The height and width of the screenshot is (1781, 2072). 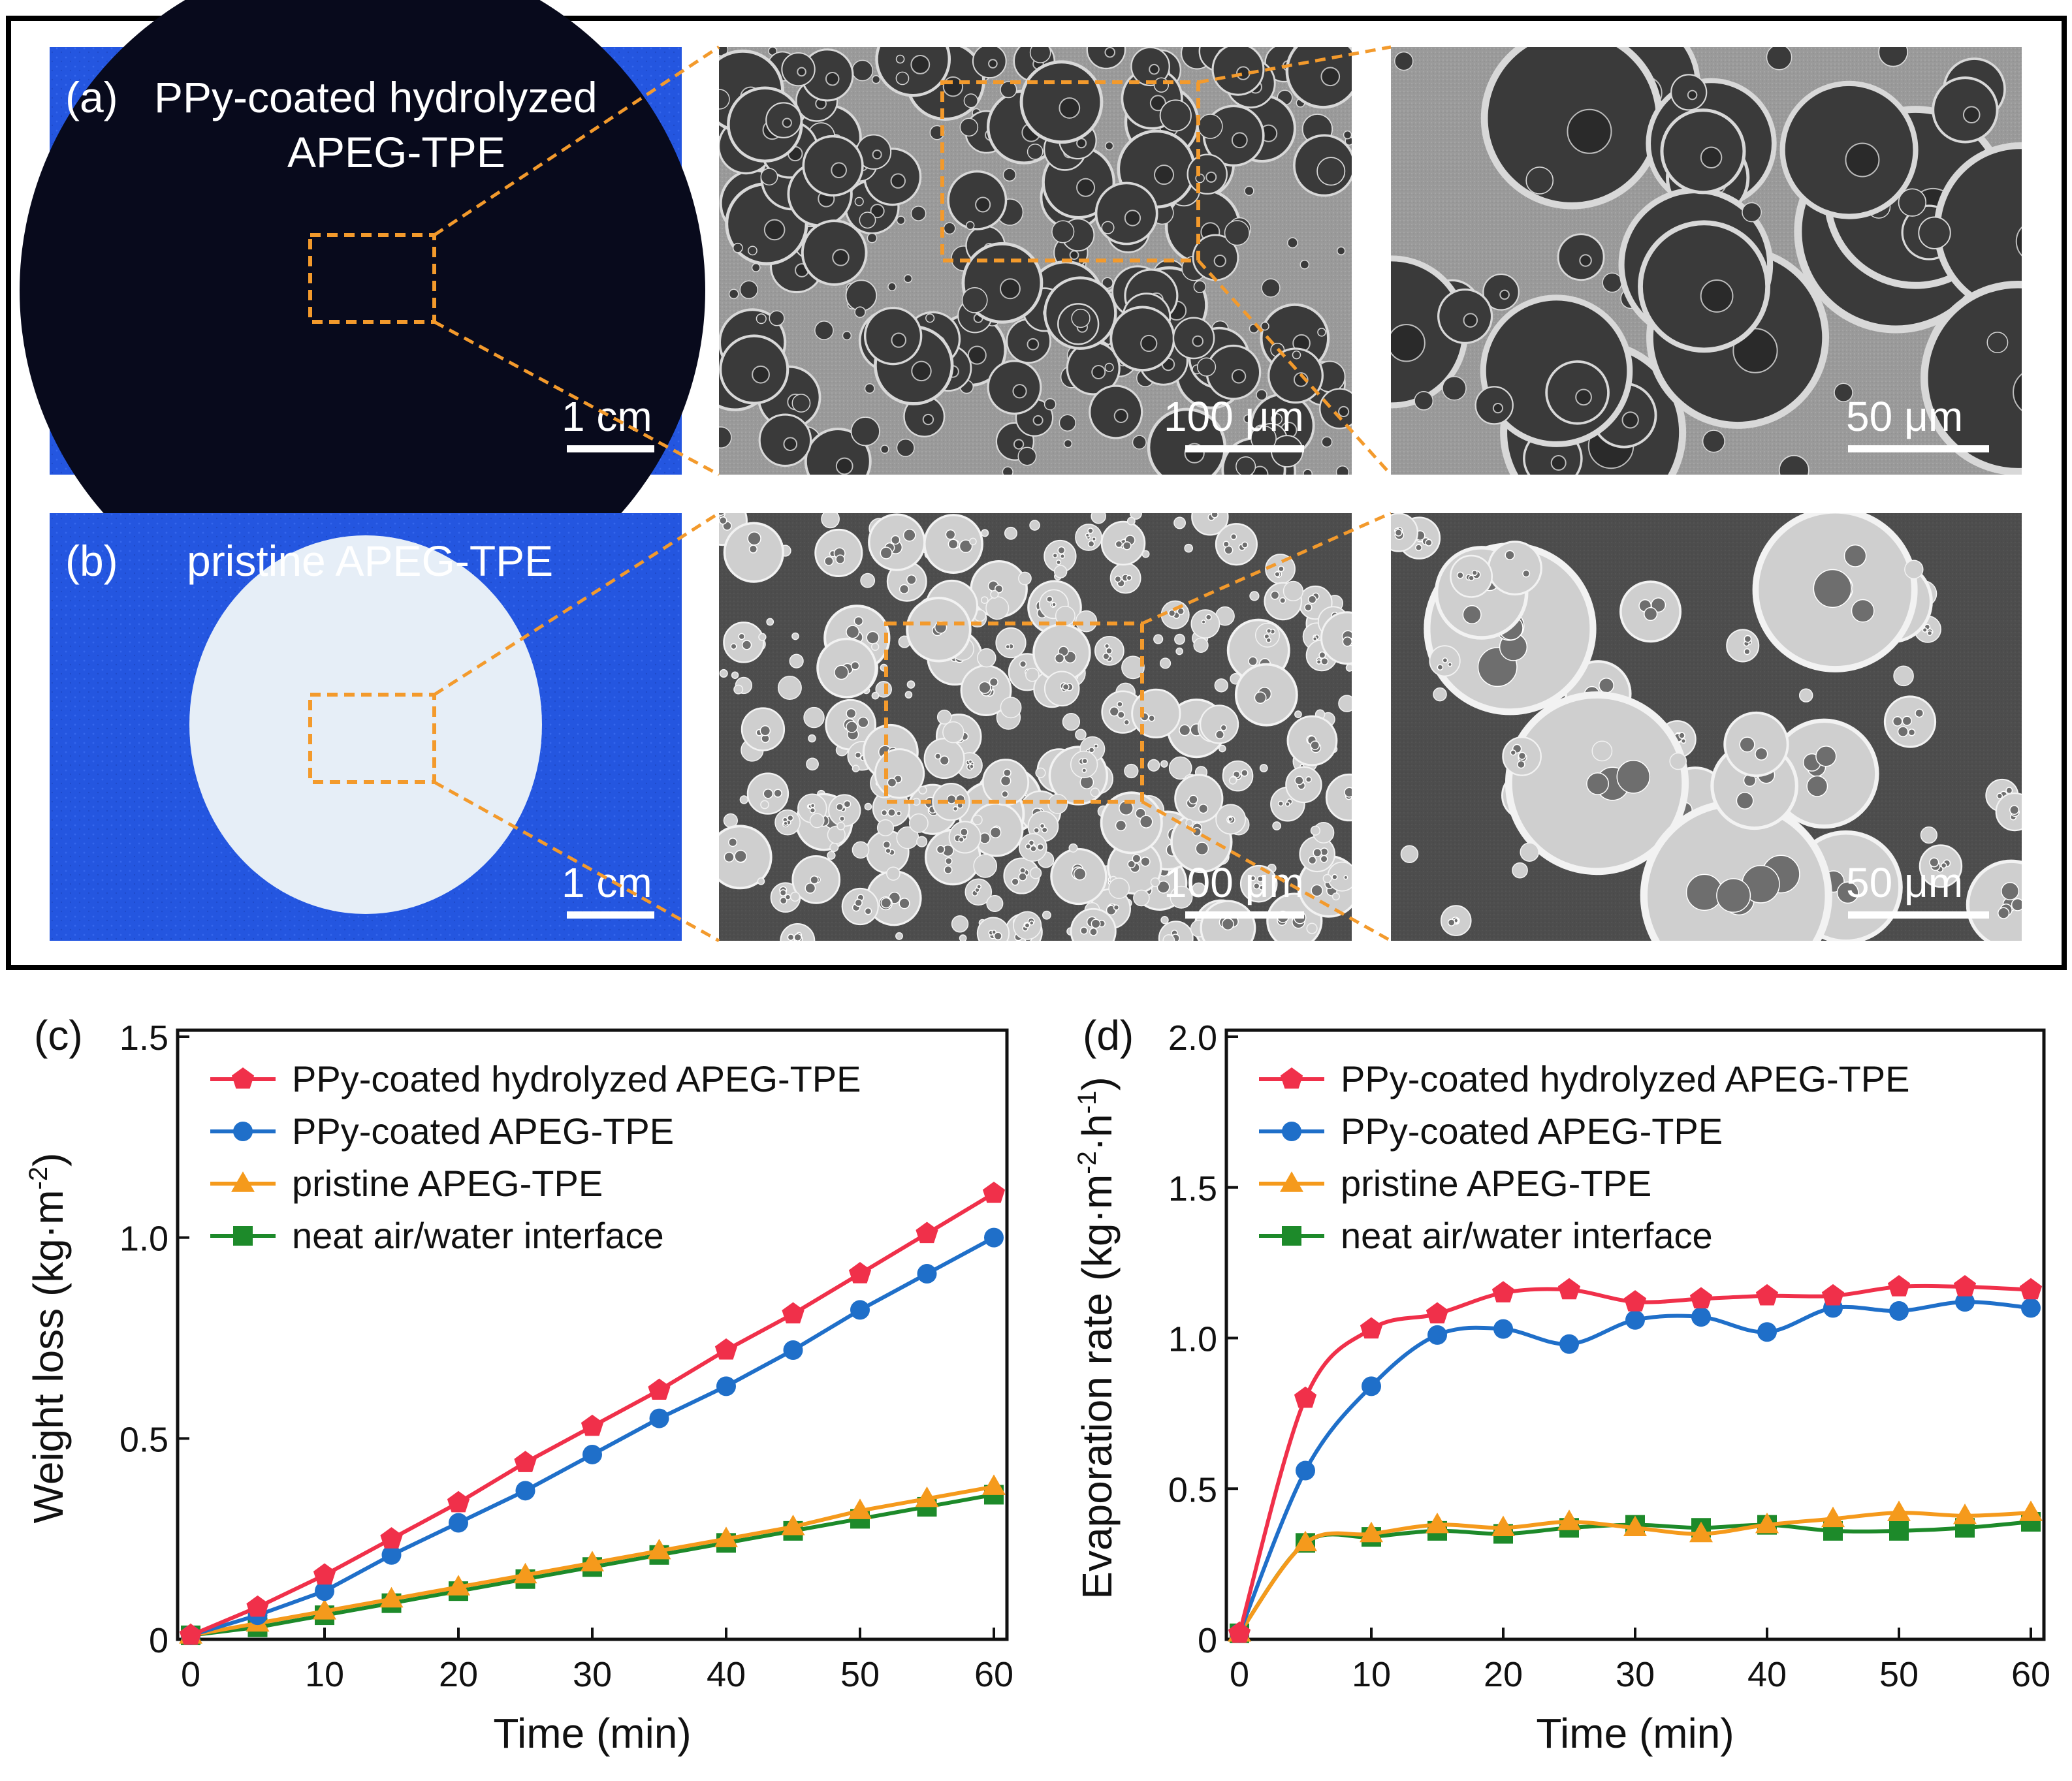 I want to click on scale-bar-a1, so click(x=610, y=448).